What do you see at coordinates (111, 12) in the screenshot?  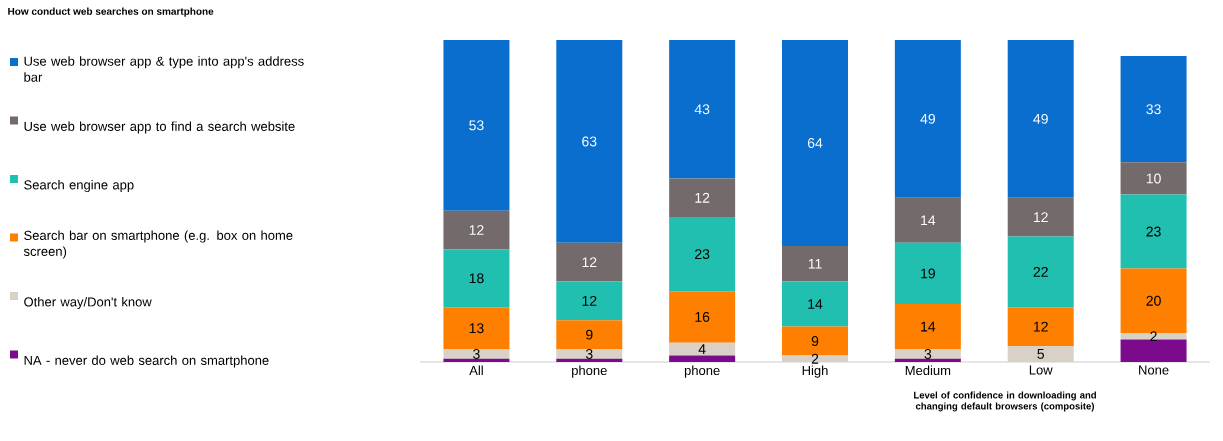 I see `text: How conduct web searches on smartphone` at bounding box center [111, 12].